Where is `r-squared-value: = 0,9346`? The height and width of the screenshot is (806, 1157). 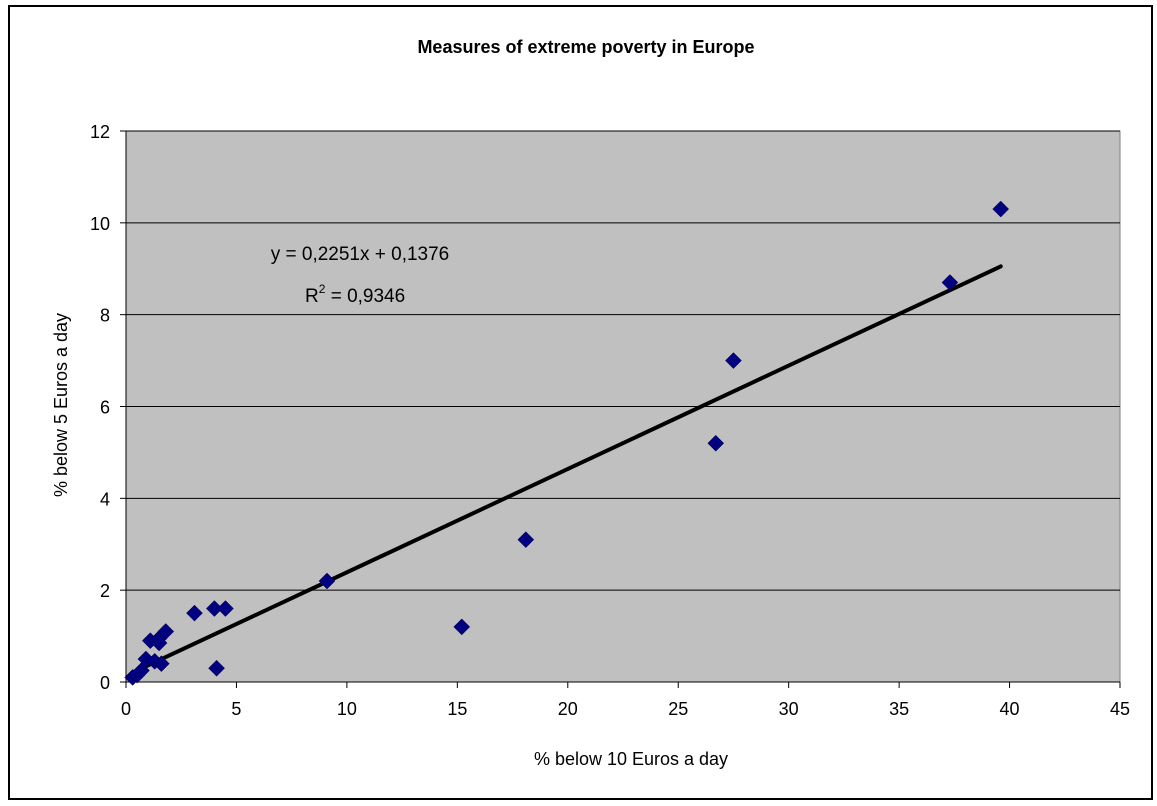 r-squared-value: = 0,9346 is located at coordinates (365, 296).